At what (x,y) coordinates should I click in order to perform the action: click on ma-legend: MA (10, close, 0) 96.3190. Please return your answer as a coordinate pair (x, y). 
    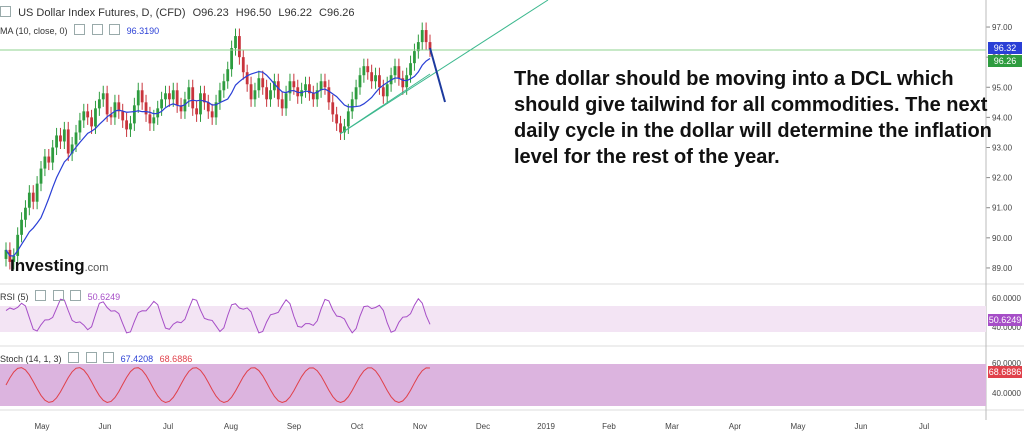
    Looking at the image, I should click on (81, 30).